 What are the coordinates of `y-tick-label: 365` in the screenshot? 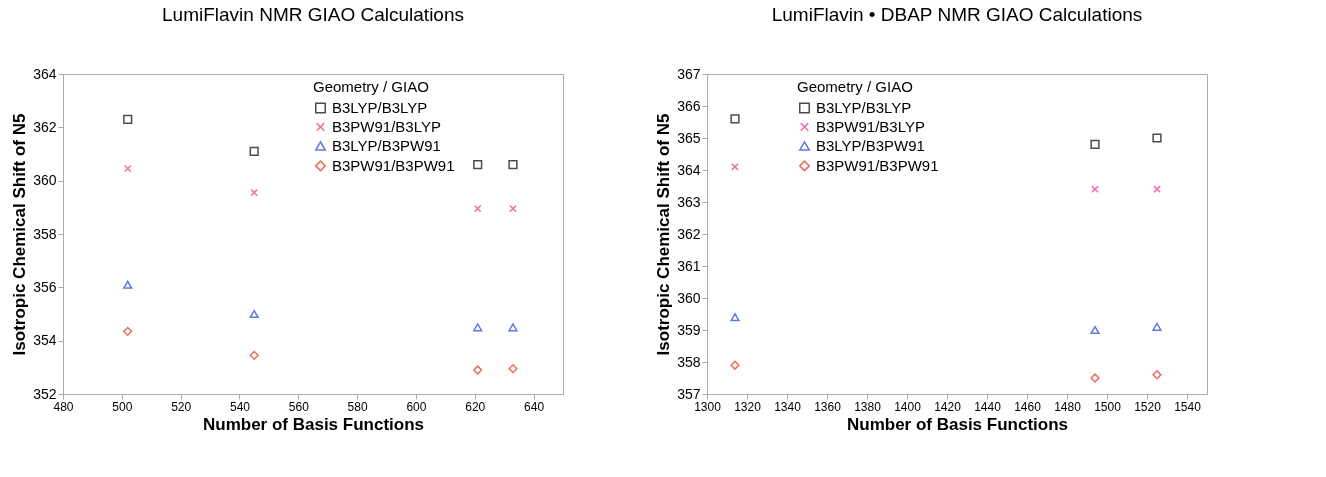 It's located at (689, 137).